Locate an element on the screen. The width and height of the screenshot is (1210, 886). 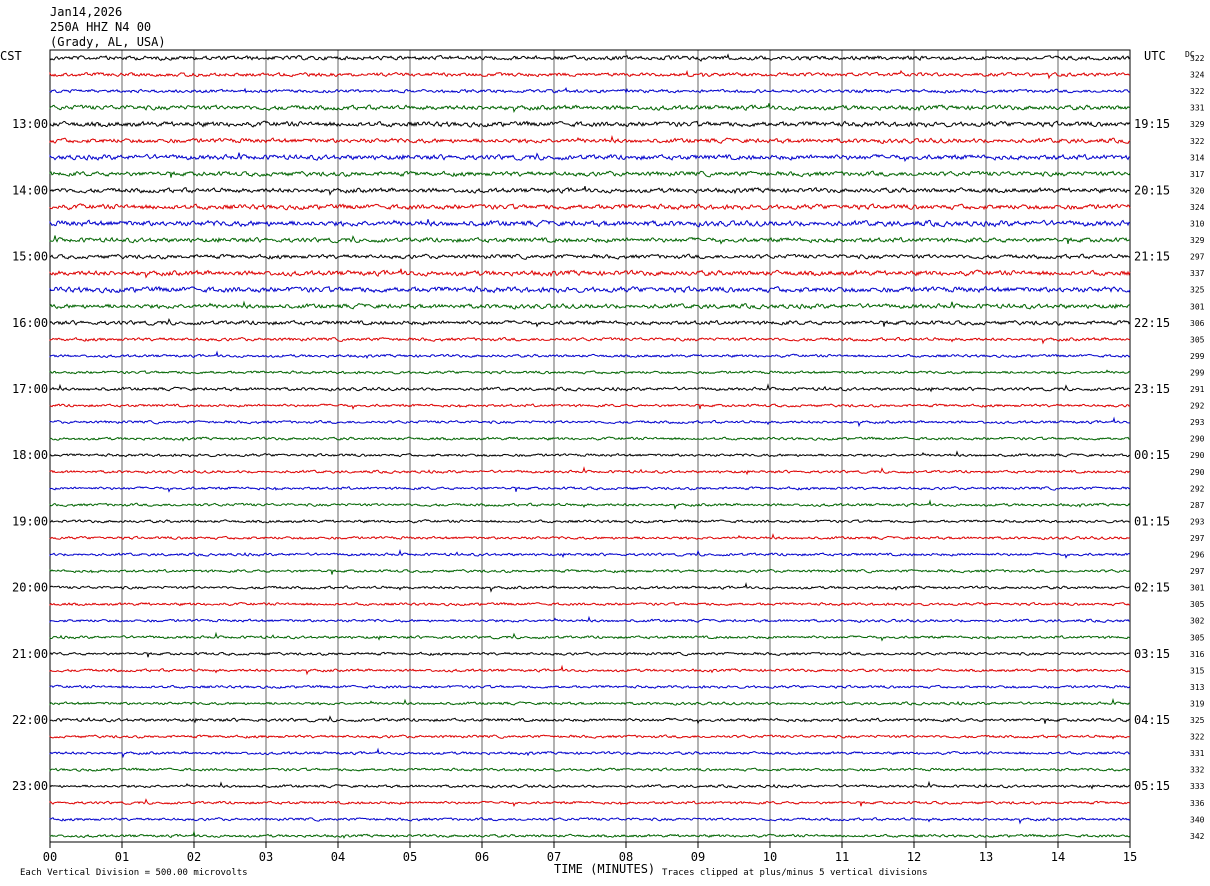
dc-offset-label: 306 is located at coordinates (1197, 323).